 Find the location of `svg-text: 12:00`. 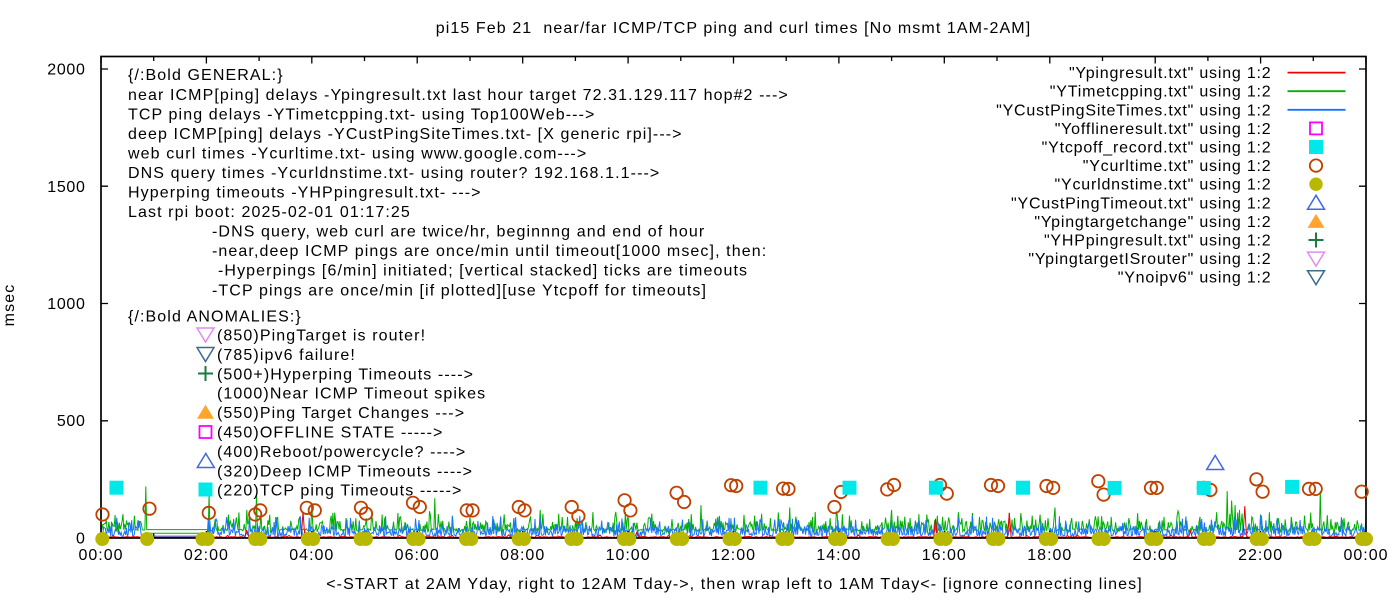

svg-text: 12:00 is located at coordinates (733, 555).